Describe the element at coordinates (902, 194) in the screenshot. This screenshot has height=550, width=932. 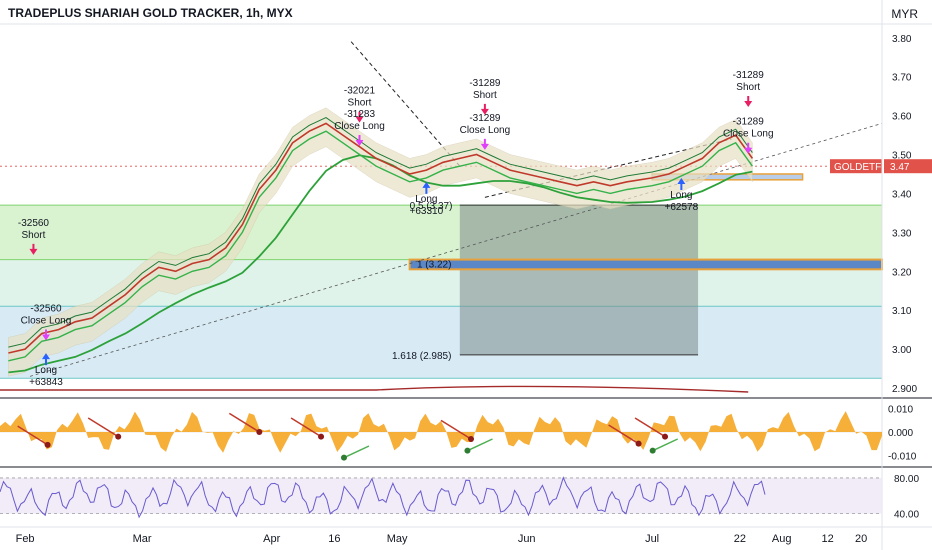
I see `price-tick-4: 3.40` at that location.